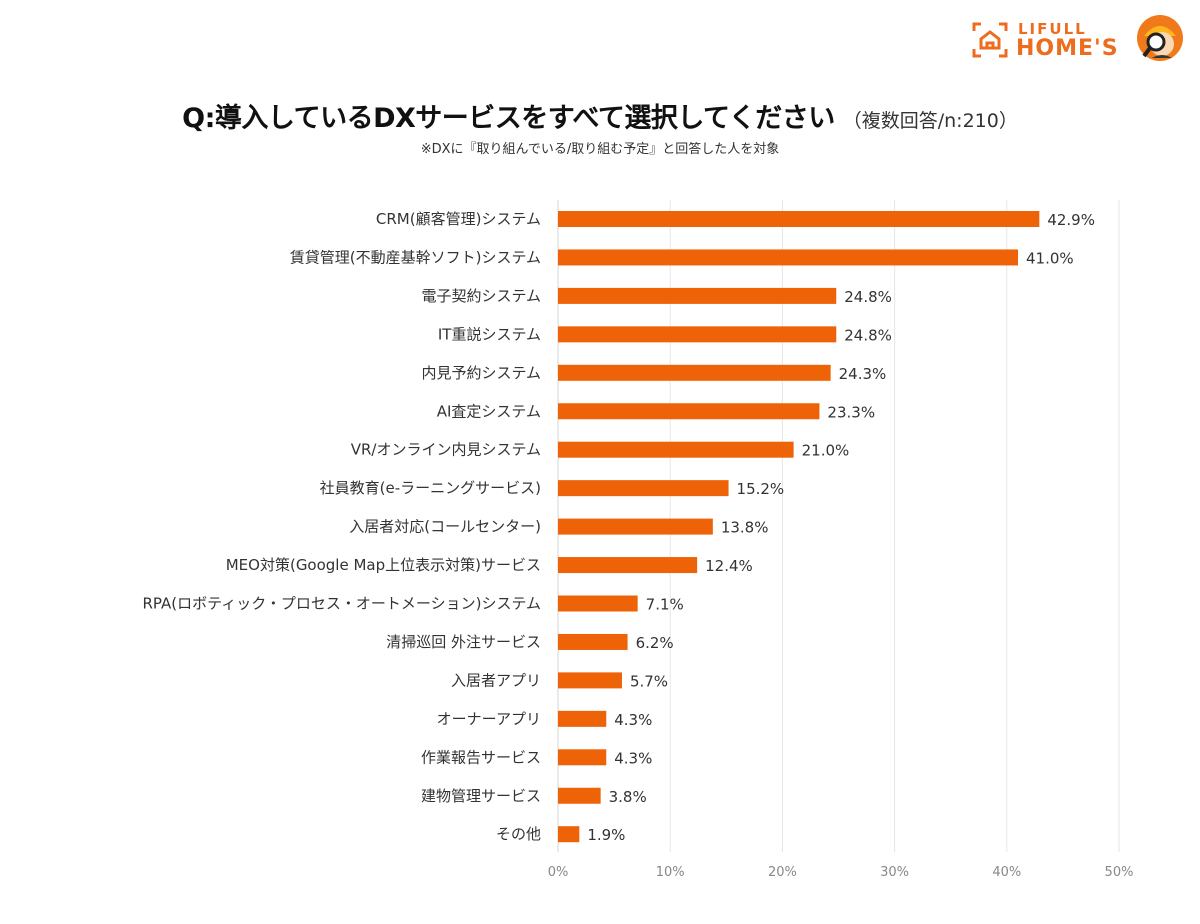 The image size is (1200, 924). What do you see at coordinates (558, 872) in the screenshot?
I see `x-tick-label: 0%` at bounding box center [558, 872].